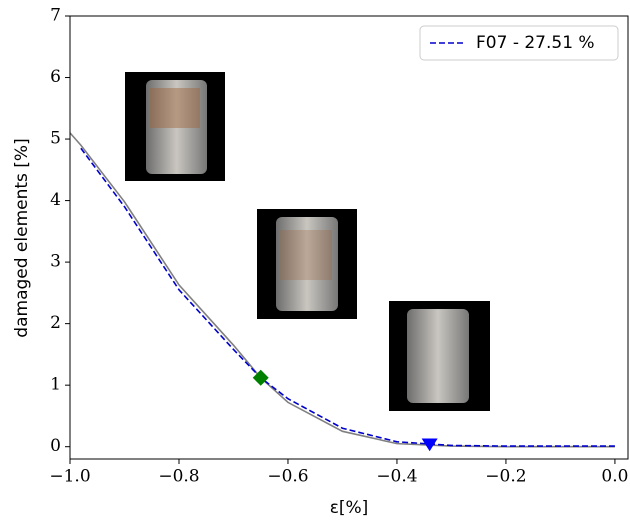 This screenshot has width=630, height=522. What do you see at coordinates (69, 477) in the screenshot?
I see `x-tick-label: −1.0` at bounding box center [69, 477].